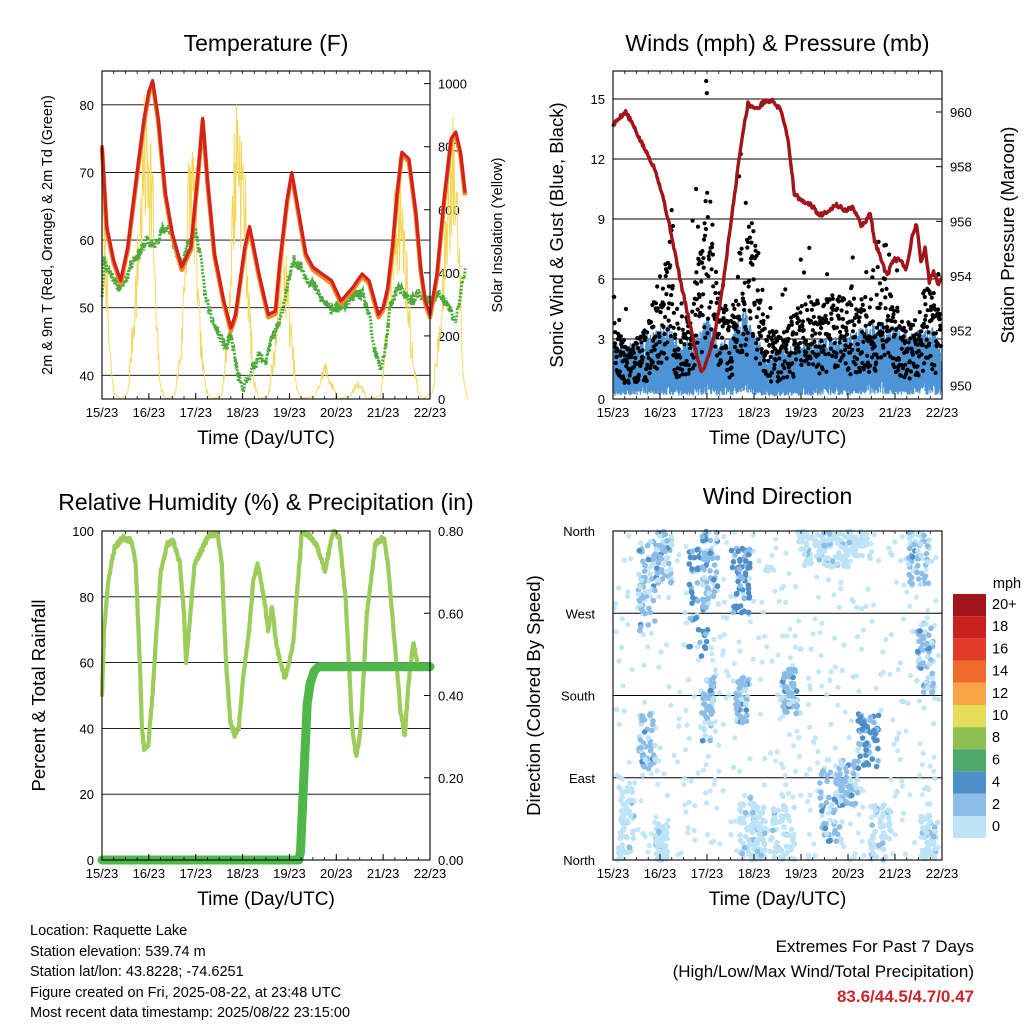 This screenshot has width=1024, height=1024. Describe the element at coordinates (778, 438) in the screenshot. I see `x-axis-label: Time (Day/UTC)` at that location.